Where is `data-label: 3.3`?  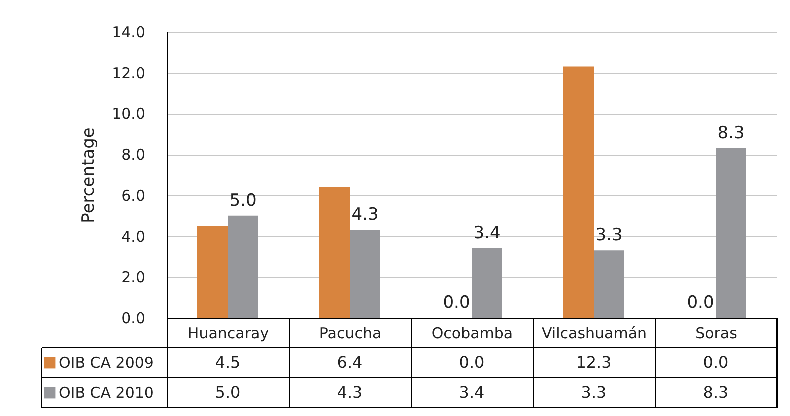
data-label: 3.3 is located at coordinates (594, 392).